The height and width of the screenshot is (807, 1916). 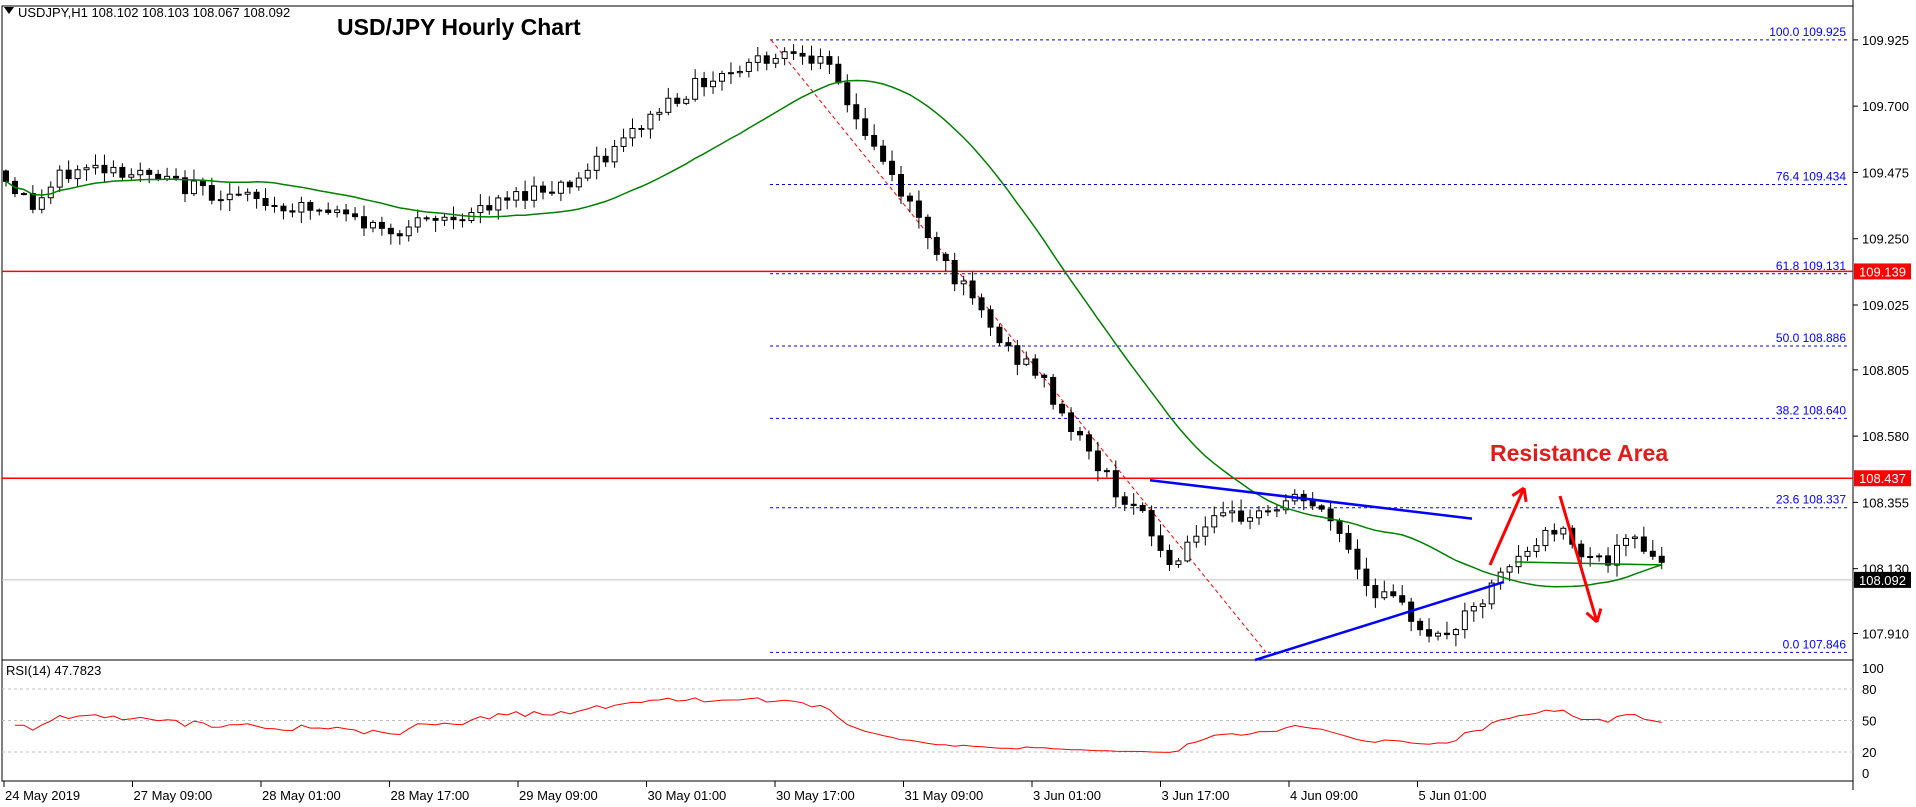 I want to click on x-tick-label: 28 May 01:00, so click(x=301, y=795).